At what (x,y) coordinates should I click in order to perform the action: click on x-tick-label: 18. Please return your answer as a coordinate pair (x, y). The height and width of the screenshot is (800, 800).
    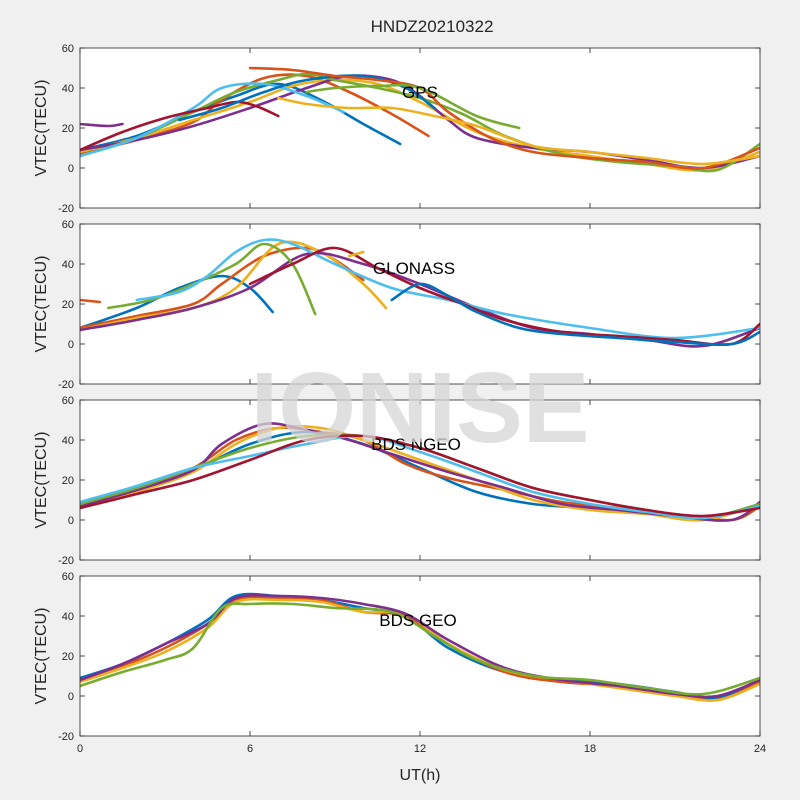
    Looking at the image, I should click on (590, 749).